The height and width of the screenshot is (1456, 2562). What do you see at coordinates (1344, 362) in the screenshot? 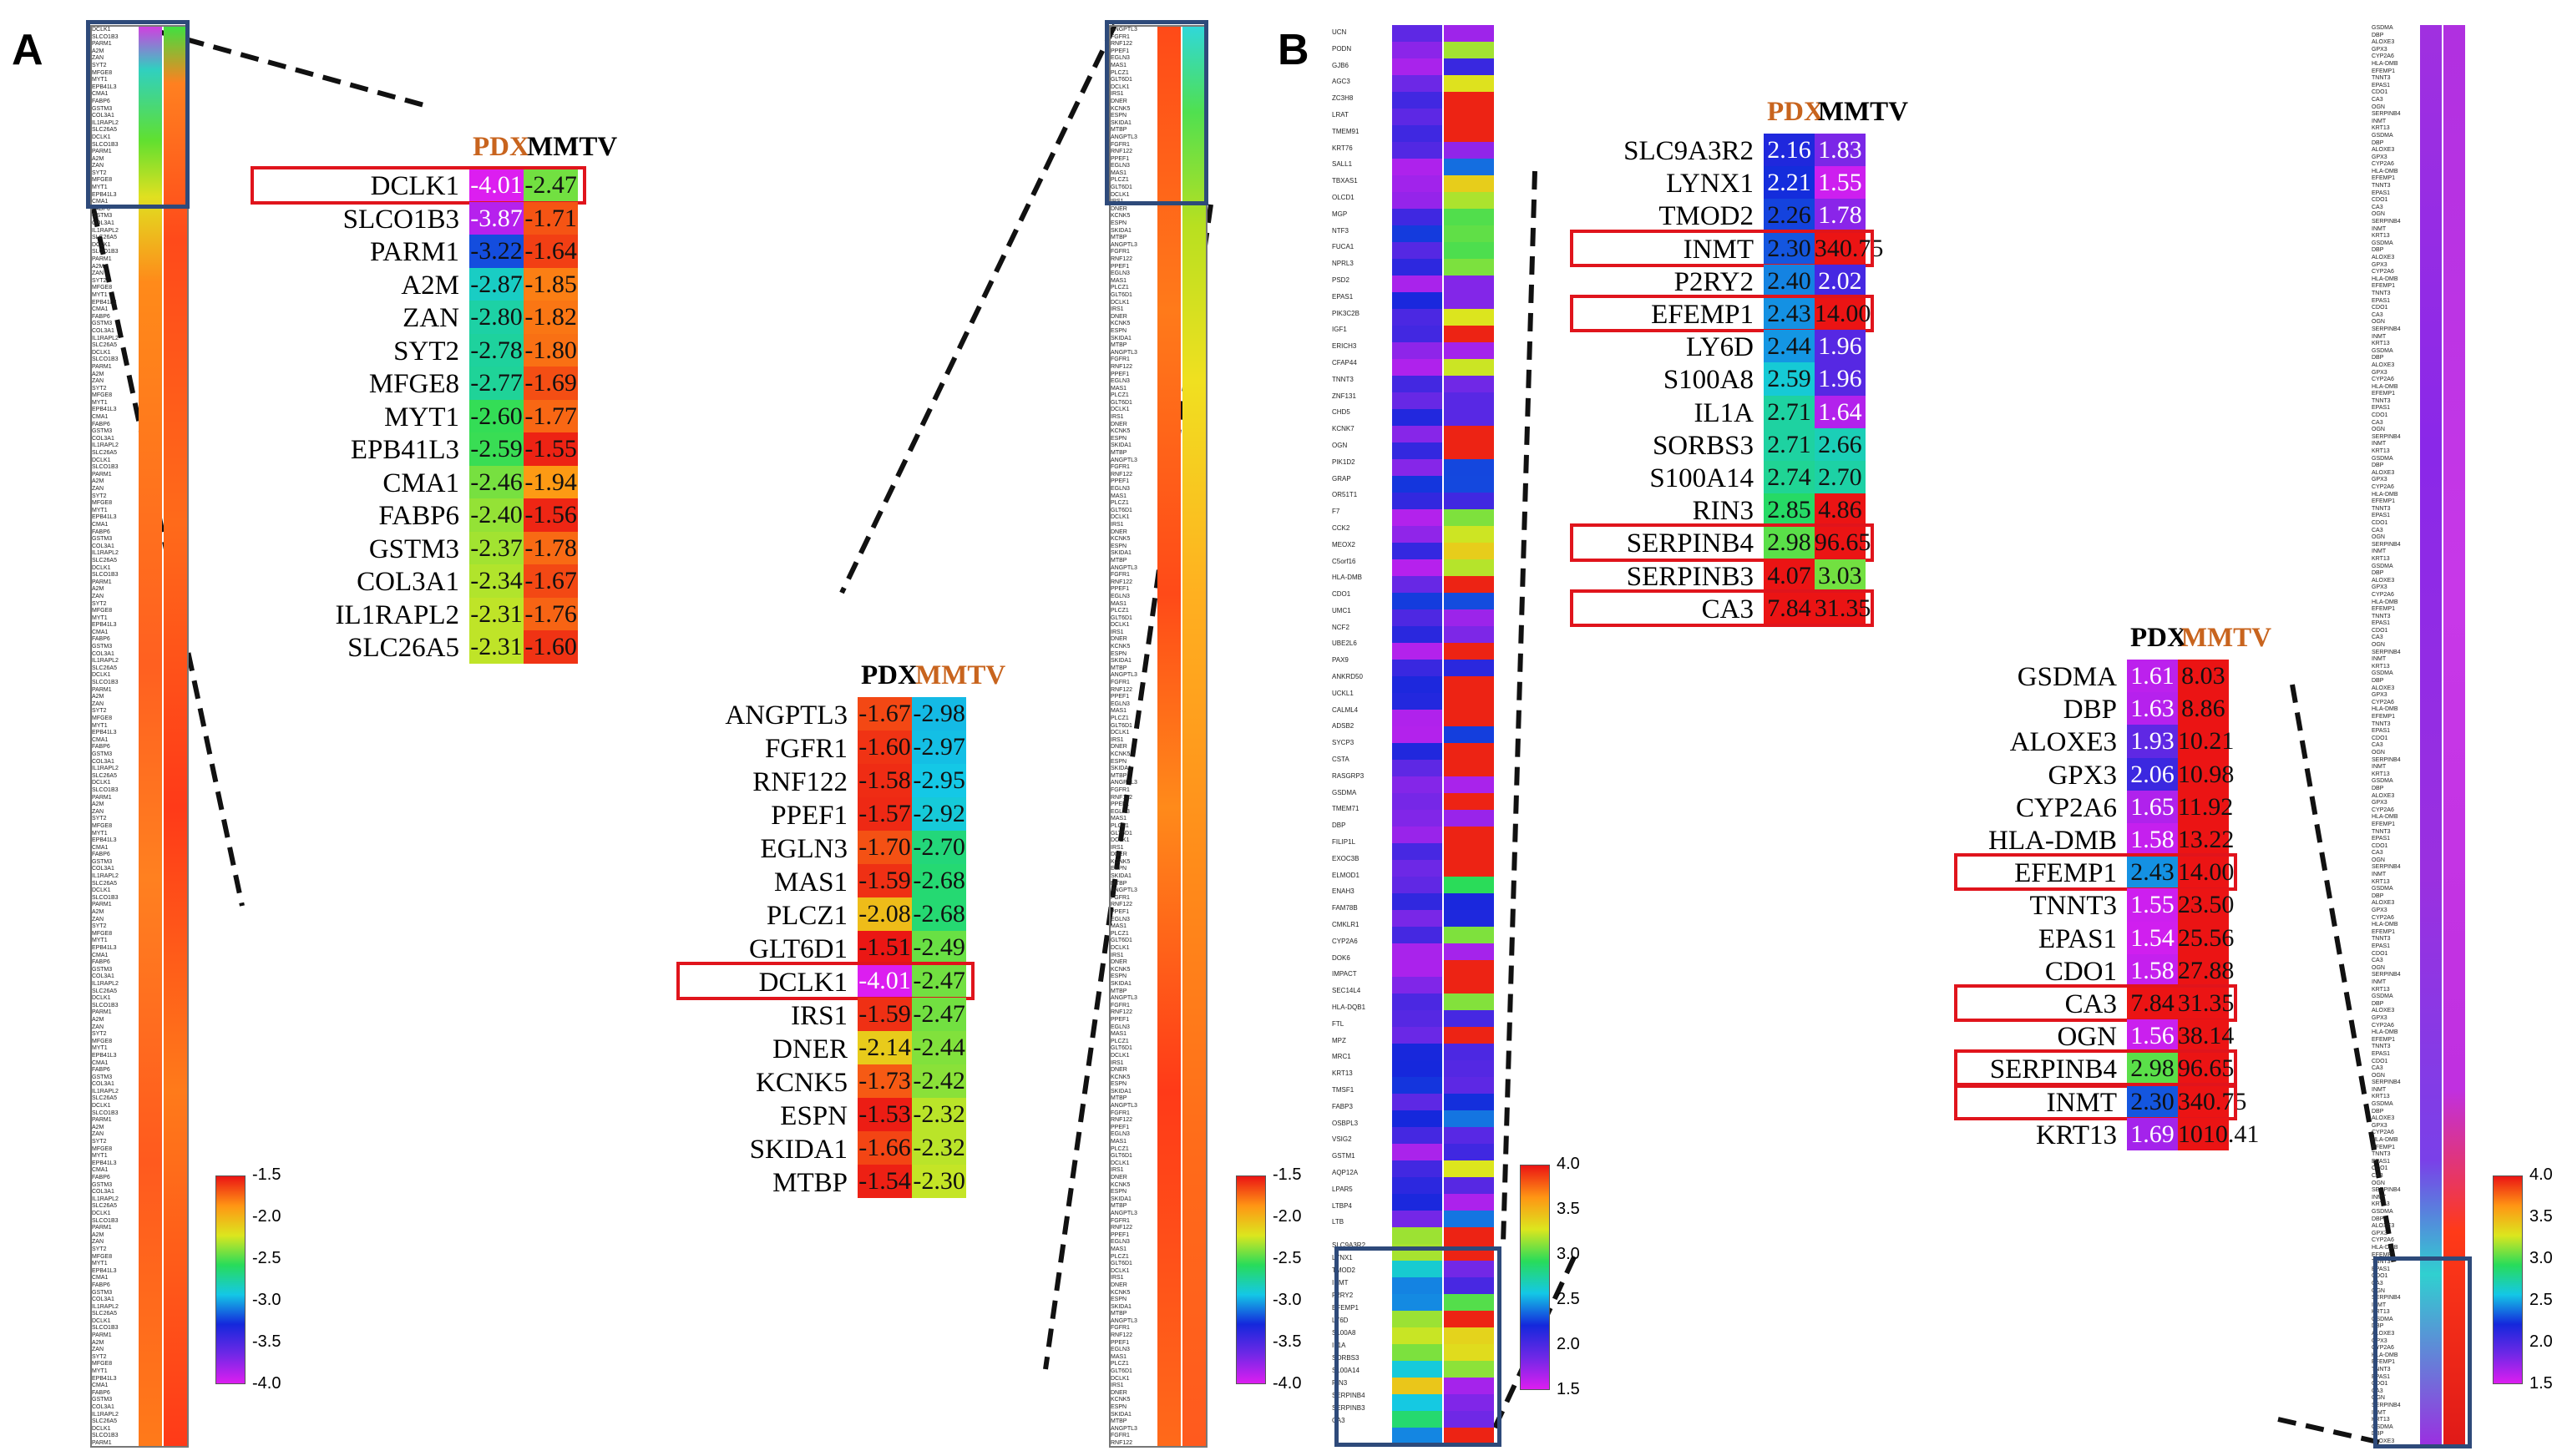
I see `strip-gene-label: CFAP44` at bounding box center [1344, 362].